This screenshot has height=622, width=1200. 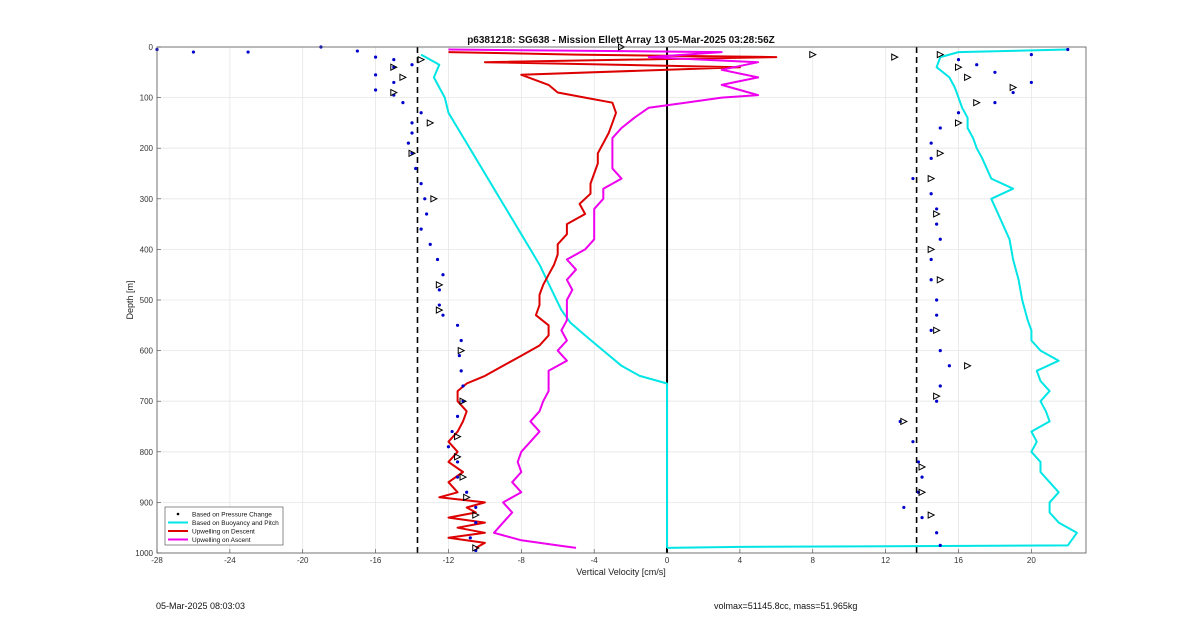 What do you see at coordinates (151, 47) in the screenshot?
I see `y-tick-label: 0` at bounding box center [151, 47].